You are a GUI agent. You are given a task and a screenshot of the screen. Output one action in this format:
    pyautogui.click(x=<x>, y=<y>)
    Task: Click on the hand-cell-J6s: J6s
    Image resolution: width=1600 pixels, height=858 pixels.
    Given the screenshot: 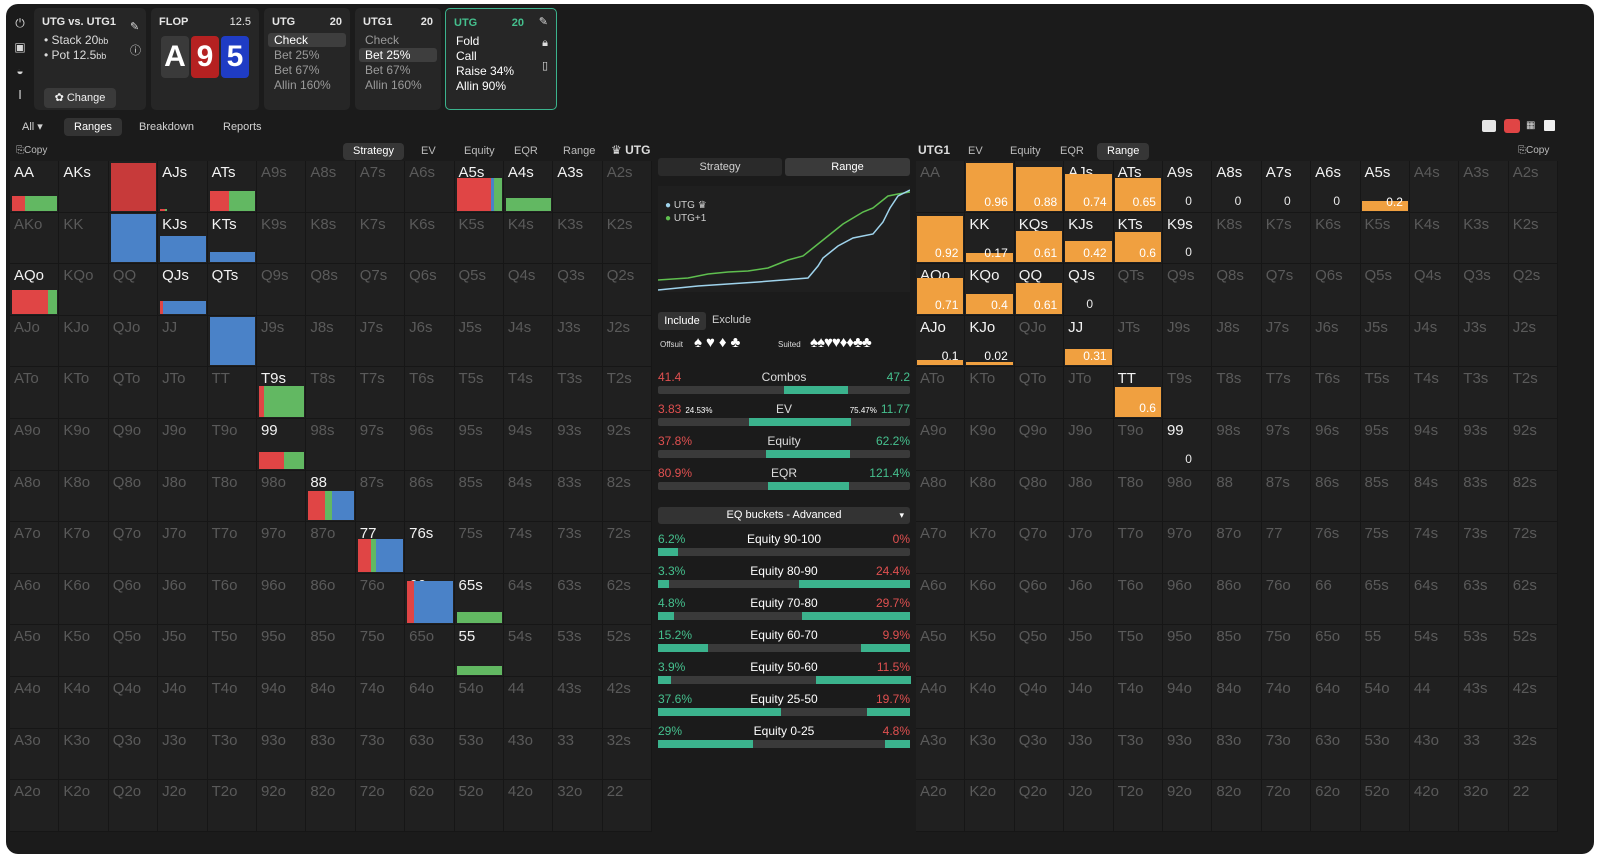 What is the action you would take?
    pyautogui.click(x=430, y=341)
    